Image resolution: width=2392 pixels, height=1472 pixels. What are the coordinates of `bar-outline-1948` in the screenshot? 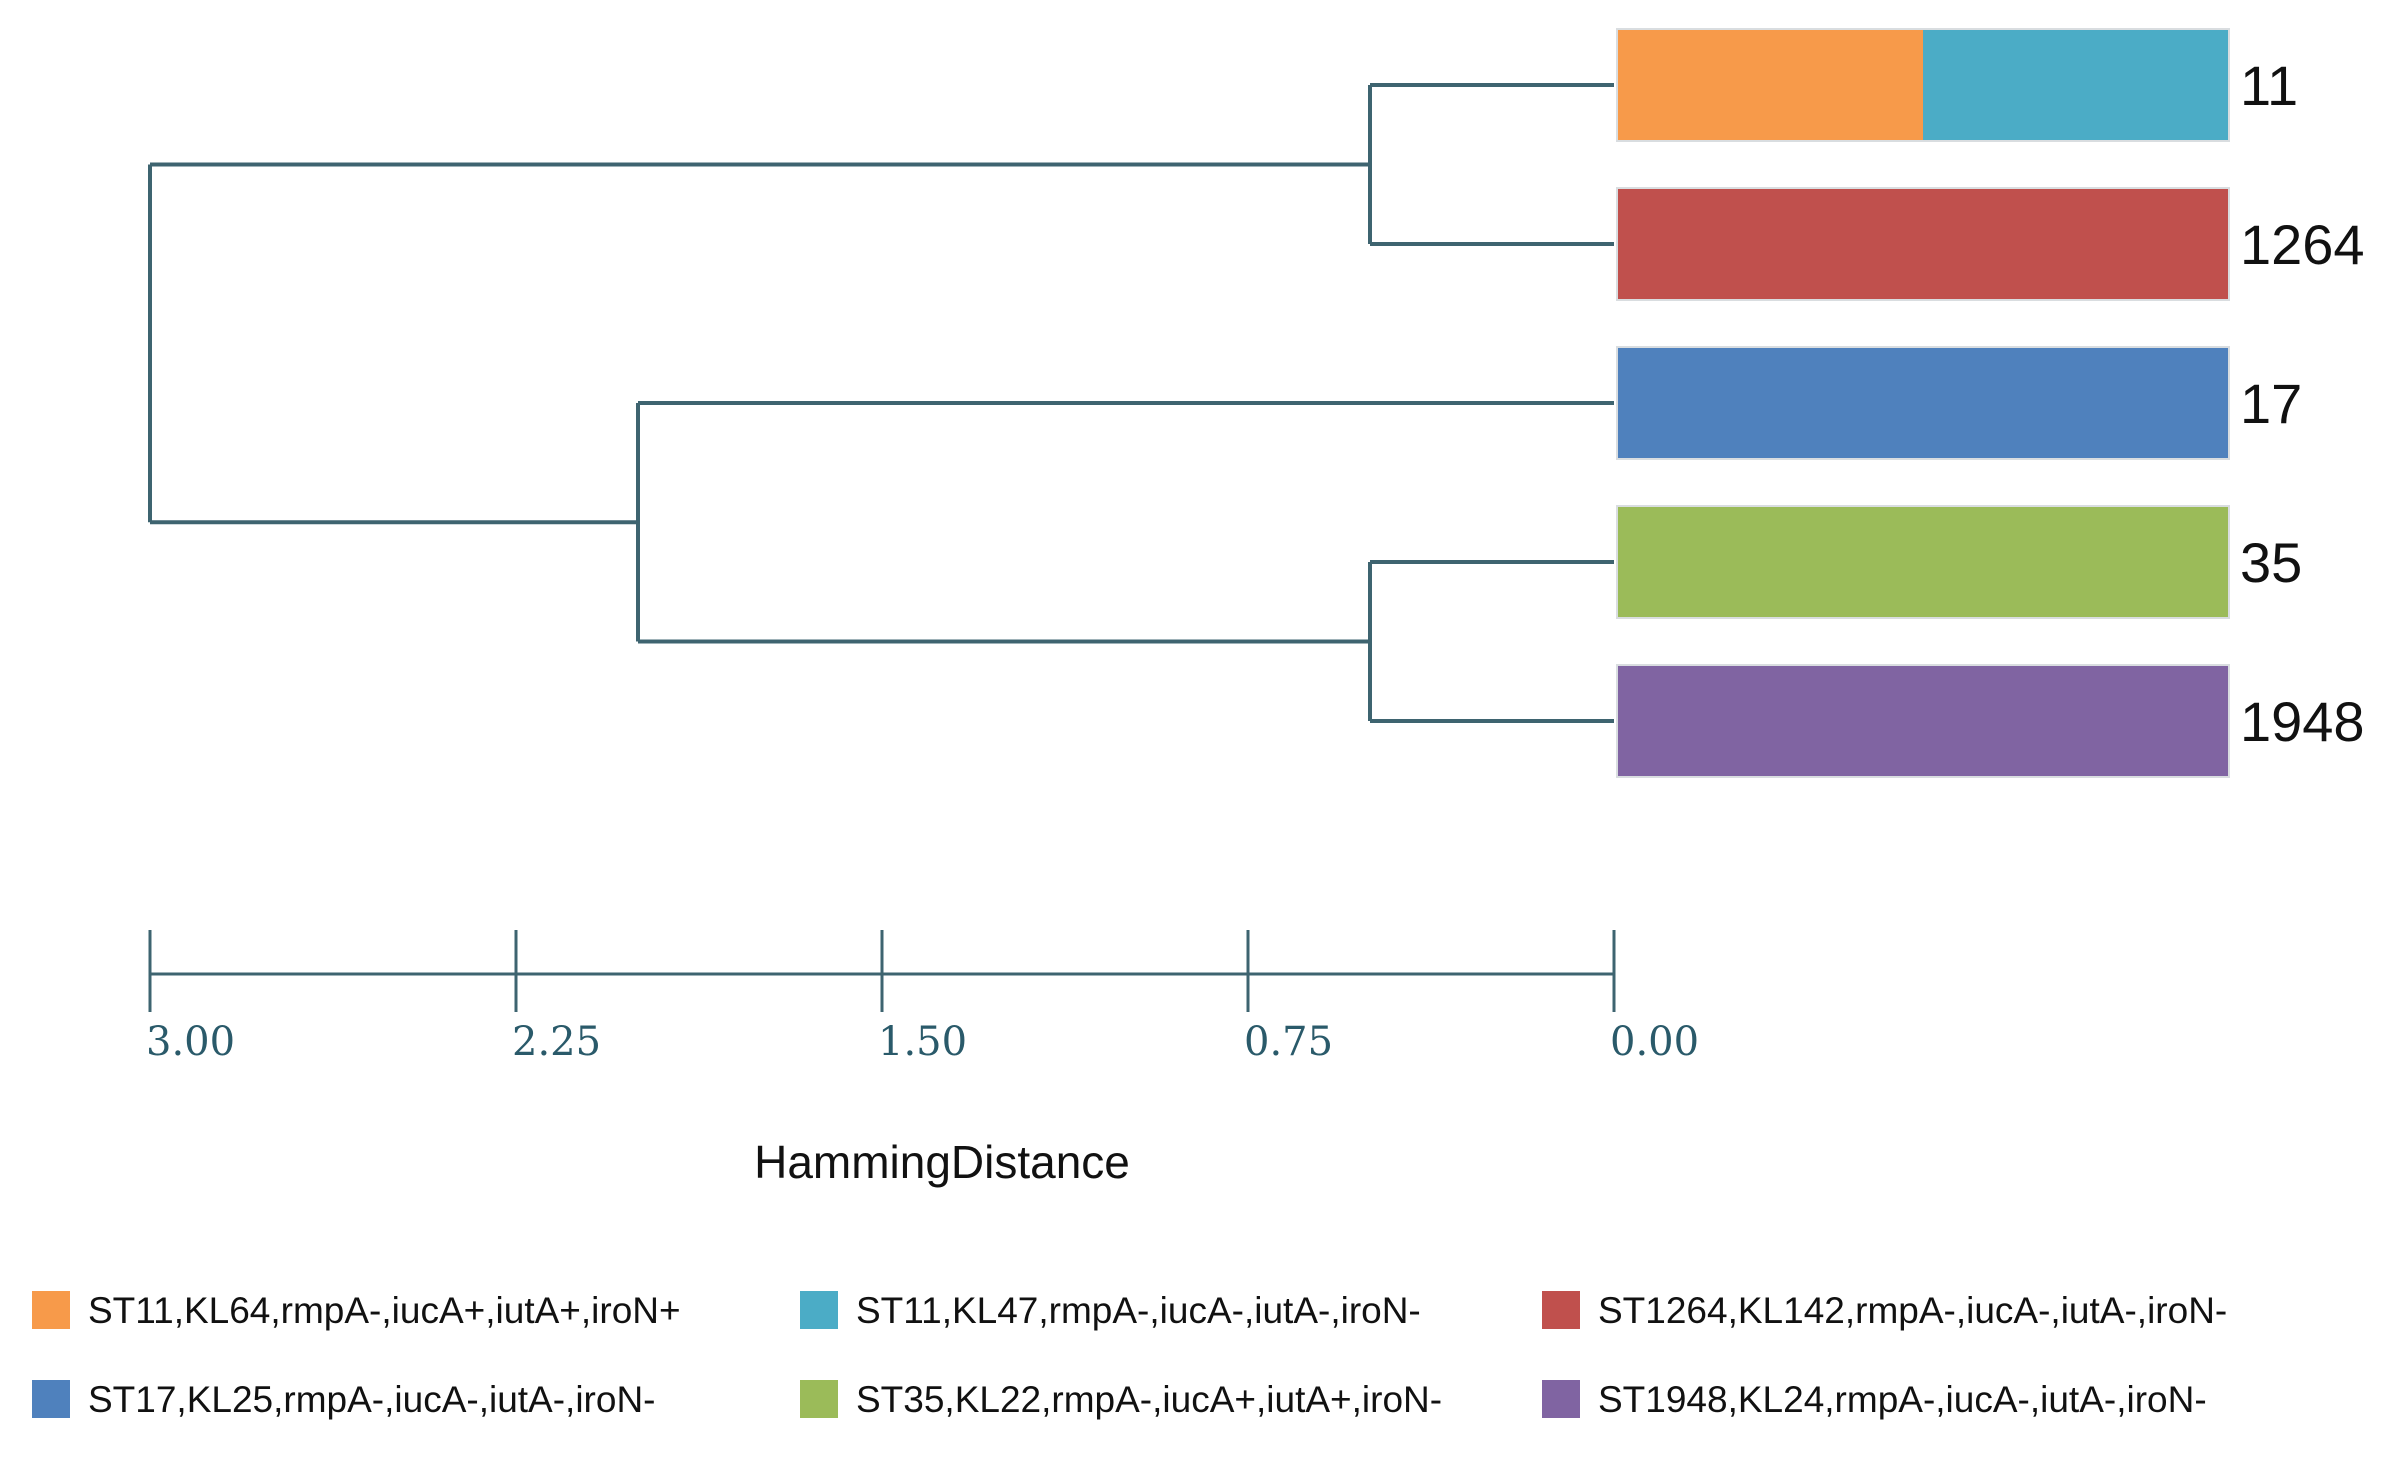 It's located at (1923, 721).